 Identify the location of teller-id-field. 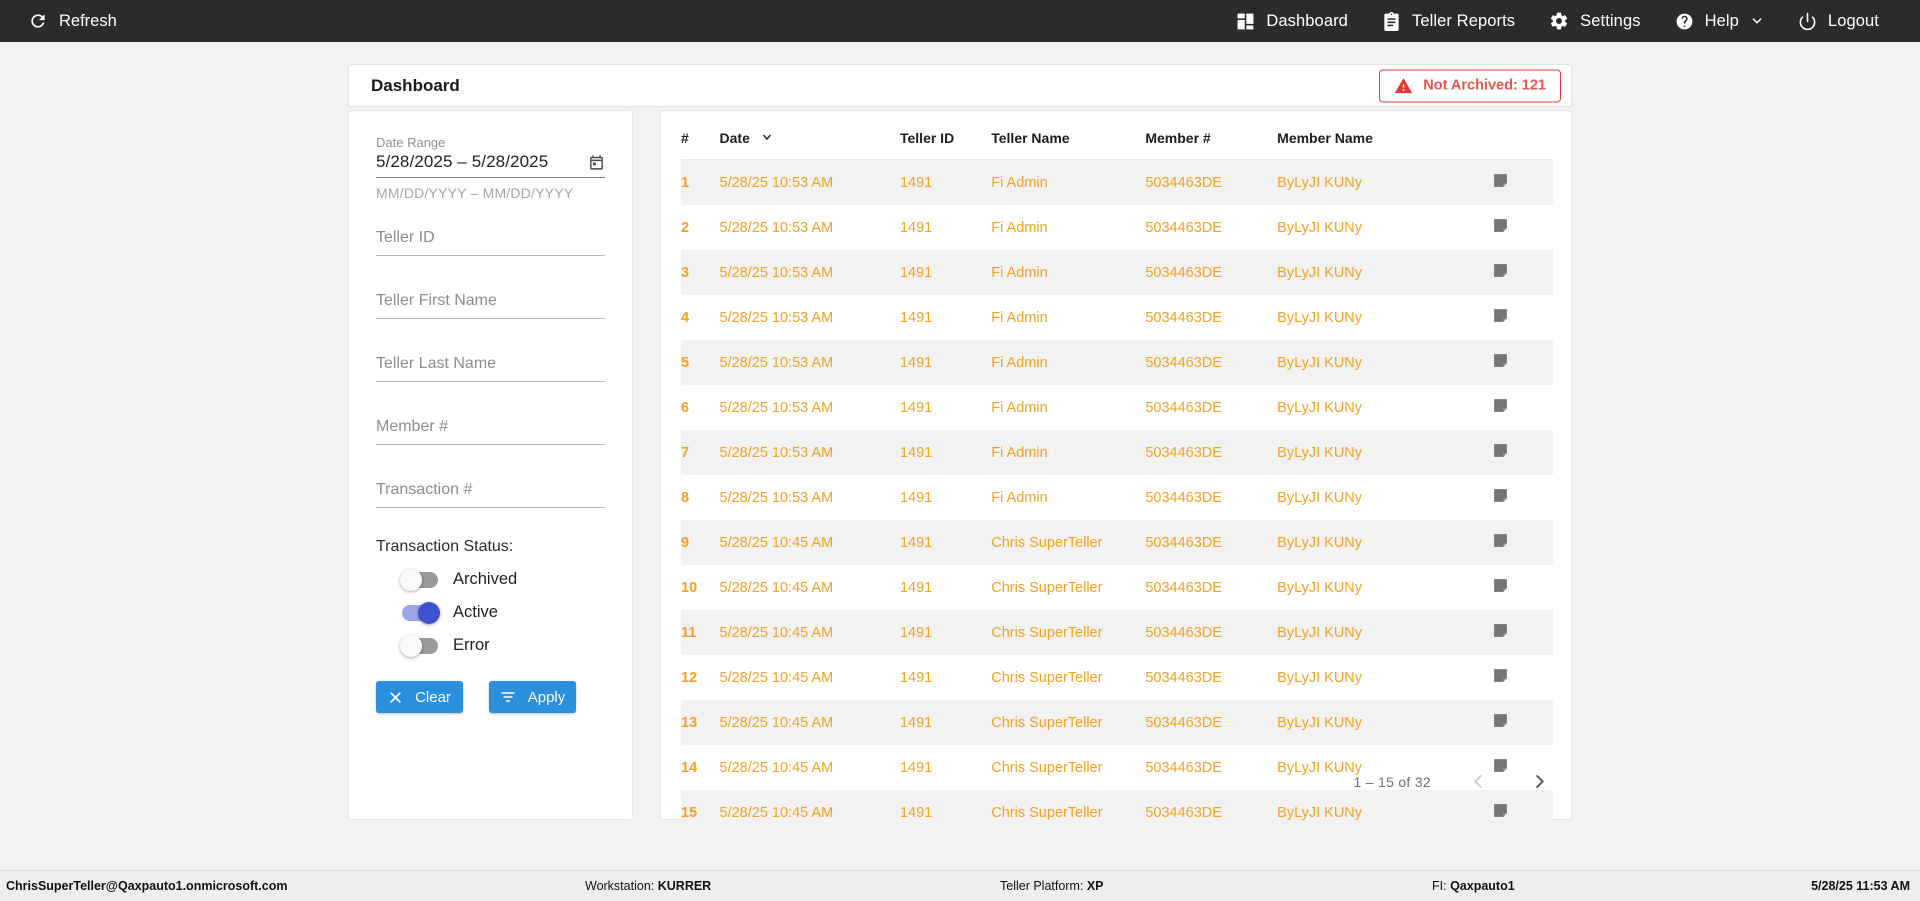
(490, 239).